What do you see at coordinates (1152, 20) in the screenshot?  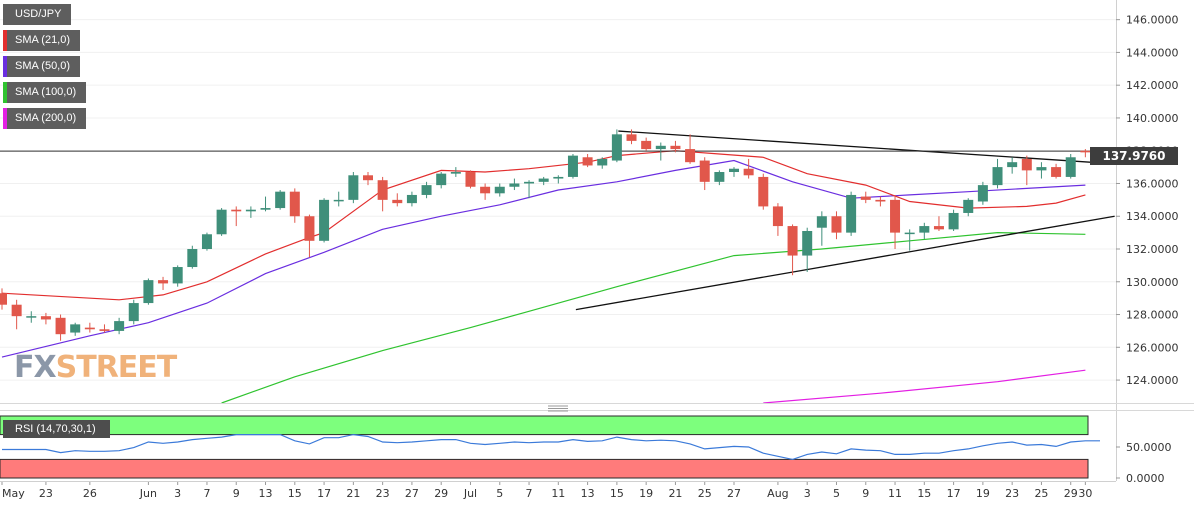 I see `y-tick-label-0: 146.0000` at bounding box center [1152, 20].